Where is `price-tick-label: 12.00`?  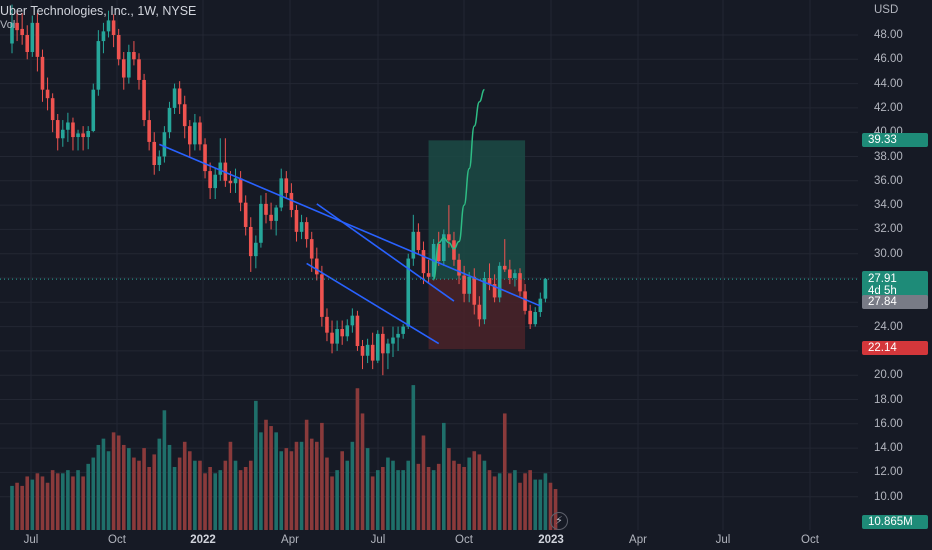
price-tick-label: 12.00 is located at coordinates (888, 472).